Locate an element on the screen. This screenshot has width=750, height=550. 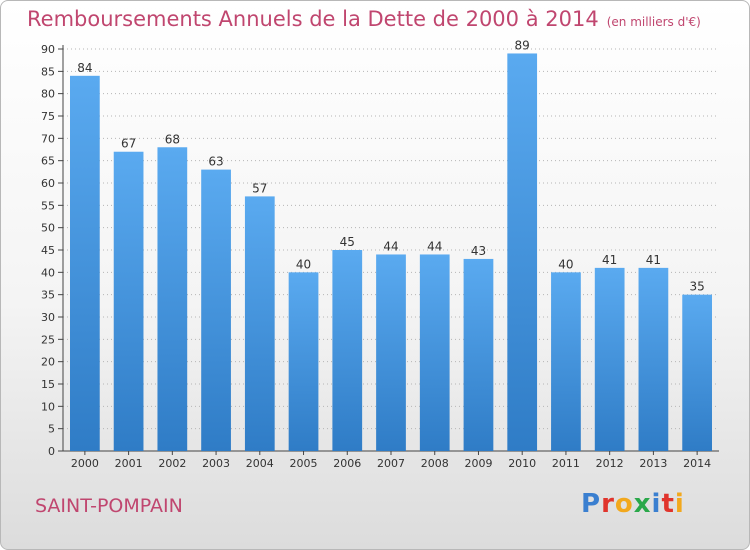
y-tick-label: 50 is located at coordinates (48, 228).